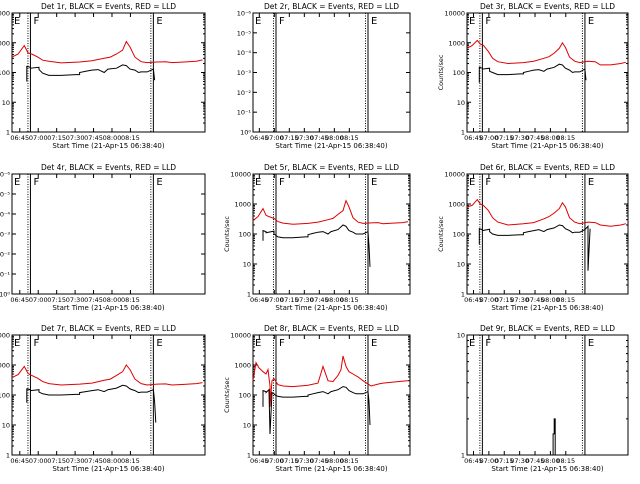  What do you see at coordinates (108, 328) in the screenshot?
I see `plot-title: Det 7r, BLACK = Events, RED = LLD` at bounding box center [108, 328].